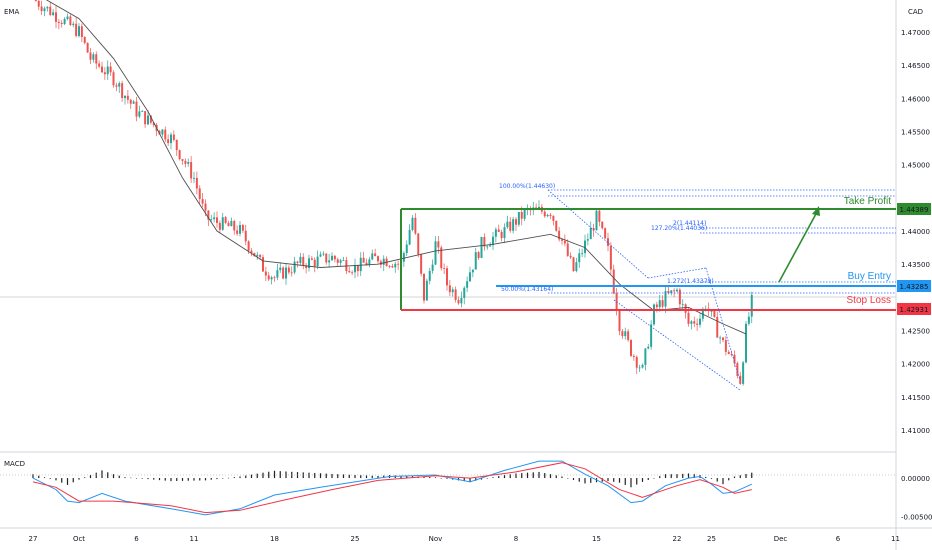 The image size is (932, 550). I want to click on buy-entry-value: 1.43285, so click(914, 287).